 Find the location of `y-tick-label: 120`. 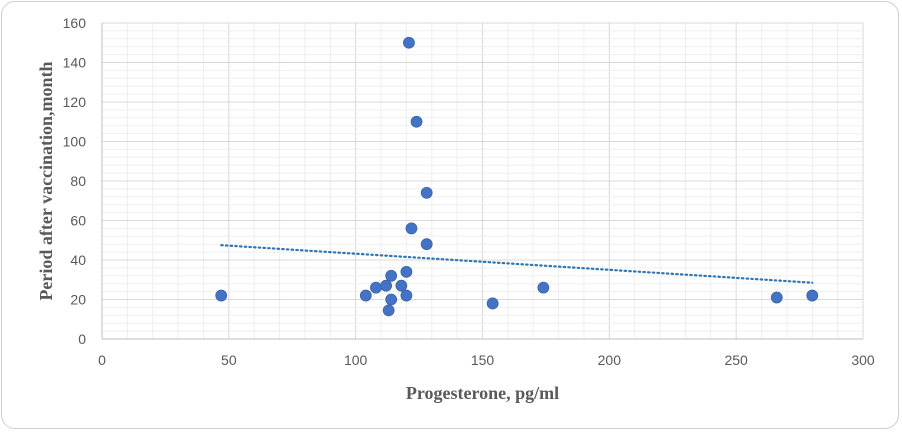

y-tick-label: 120 is located at coordinates (75, 102).